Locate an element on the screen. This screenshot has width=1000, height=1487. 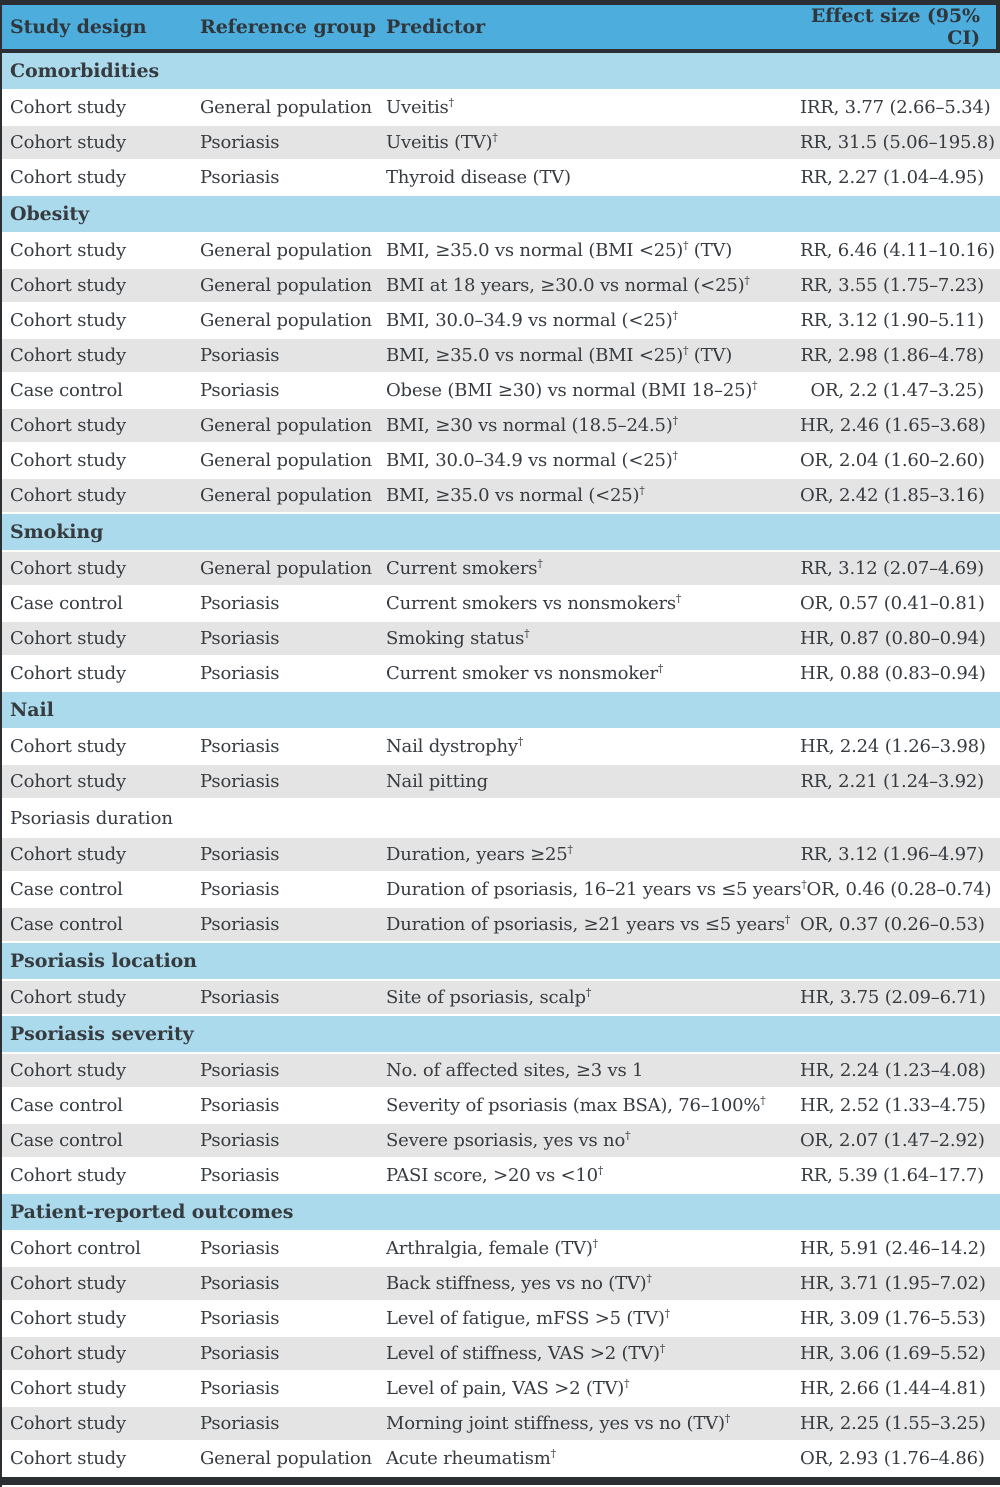
cell-effect-size: RR, 6.46 (4.11–10.16) is located at coordinates (897, 250).